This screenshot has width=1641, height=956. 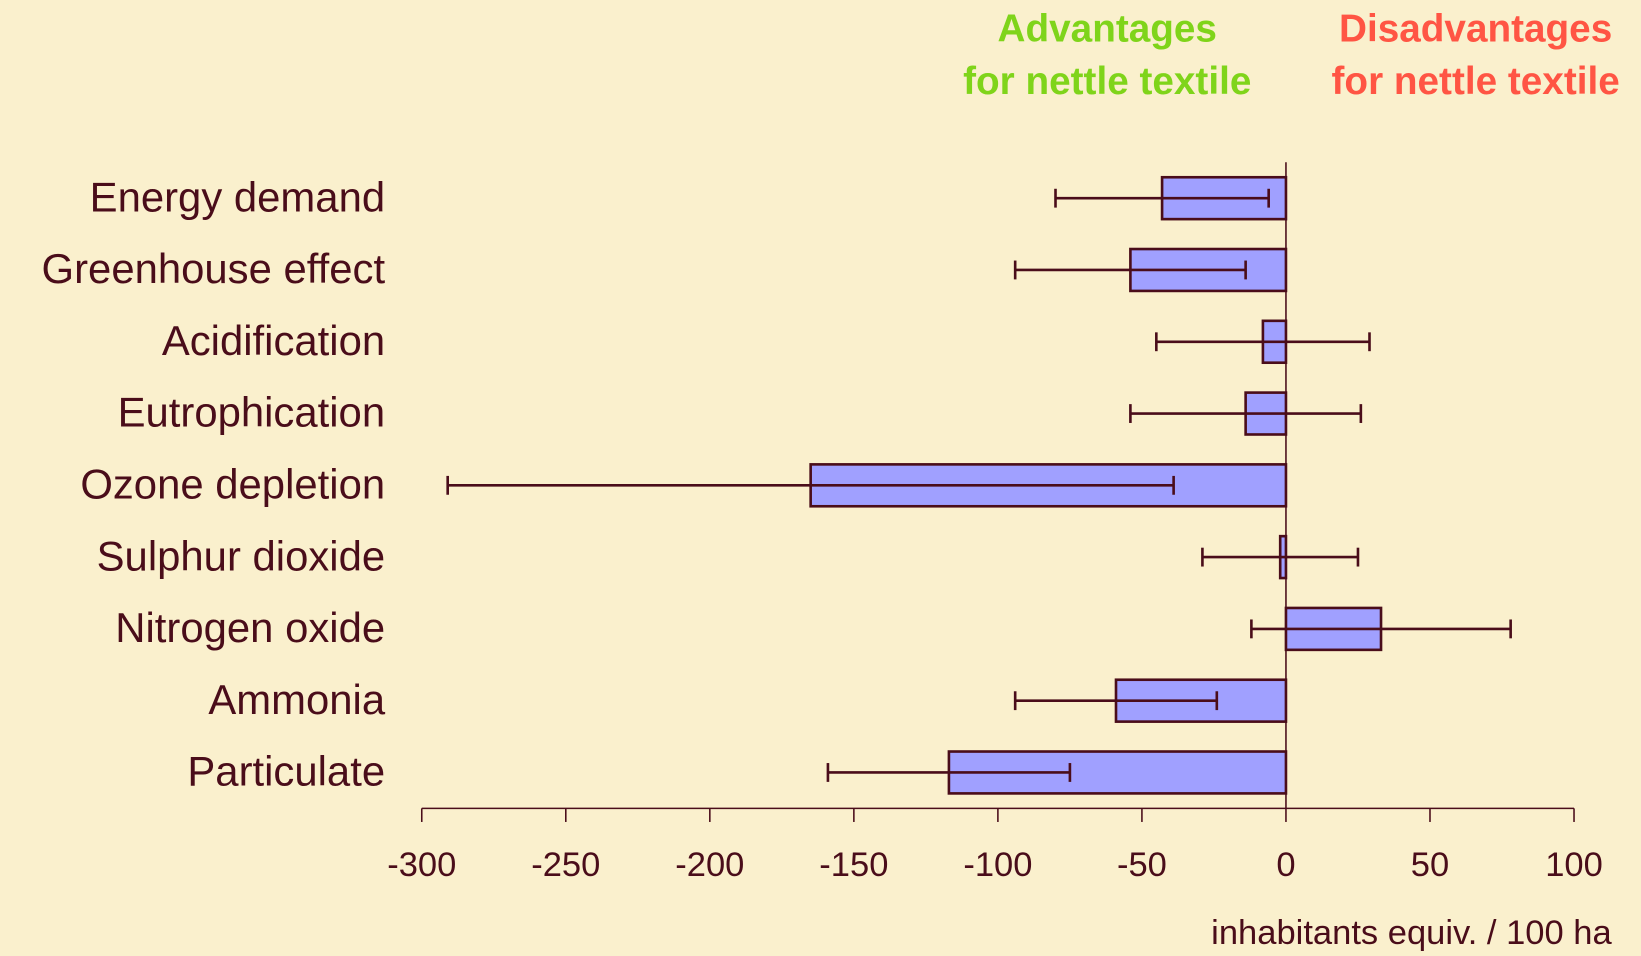 I want to click on y-tick-label: Eutrophication, so click(x=252, y=412).